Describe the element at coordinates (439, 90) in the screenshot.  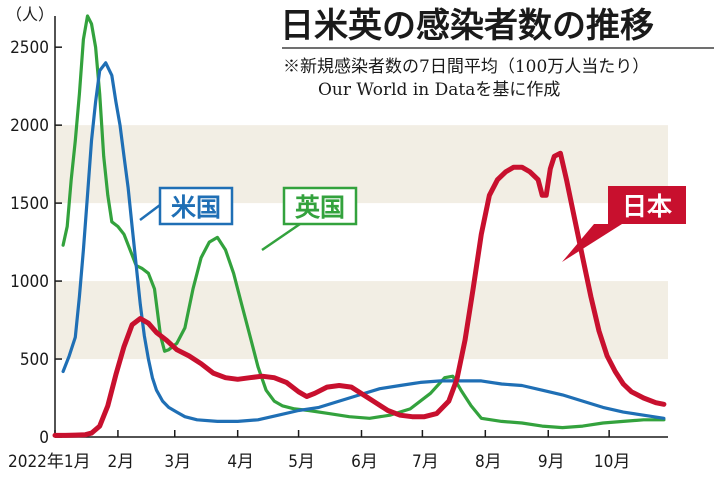
I see `chart-note-line2: Our World in Dataを基に作成` at that location.